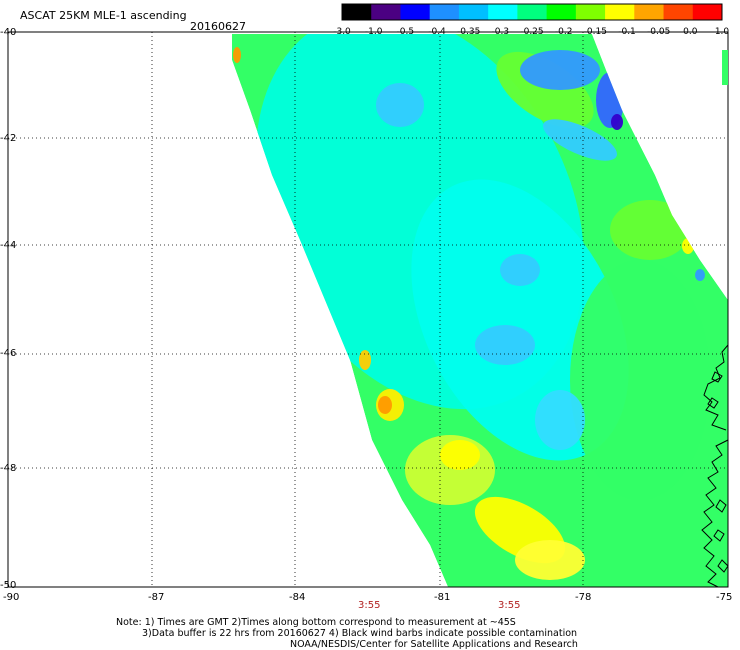 This screenshot has width=740, height=650. Describe the element at coordinates (297, 597) in the screenshot. I see `lon-label: -84` at that location.